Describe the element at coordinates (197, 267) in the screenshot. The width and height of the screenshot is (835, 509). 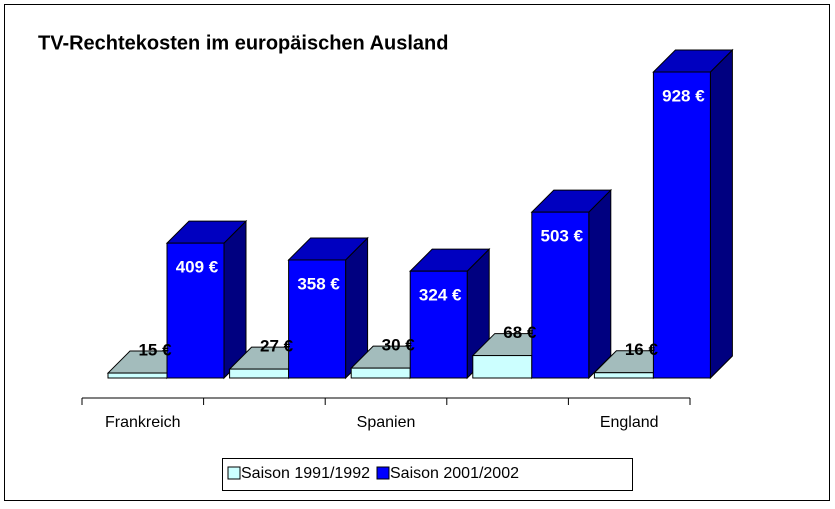
I see `data-label: 409 €` at that location.